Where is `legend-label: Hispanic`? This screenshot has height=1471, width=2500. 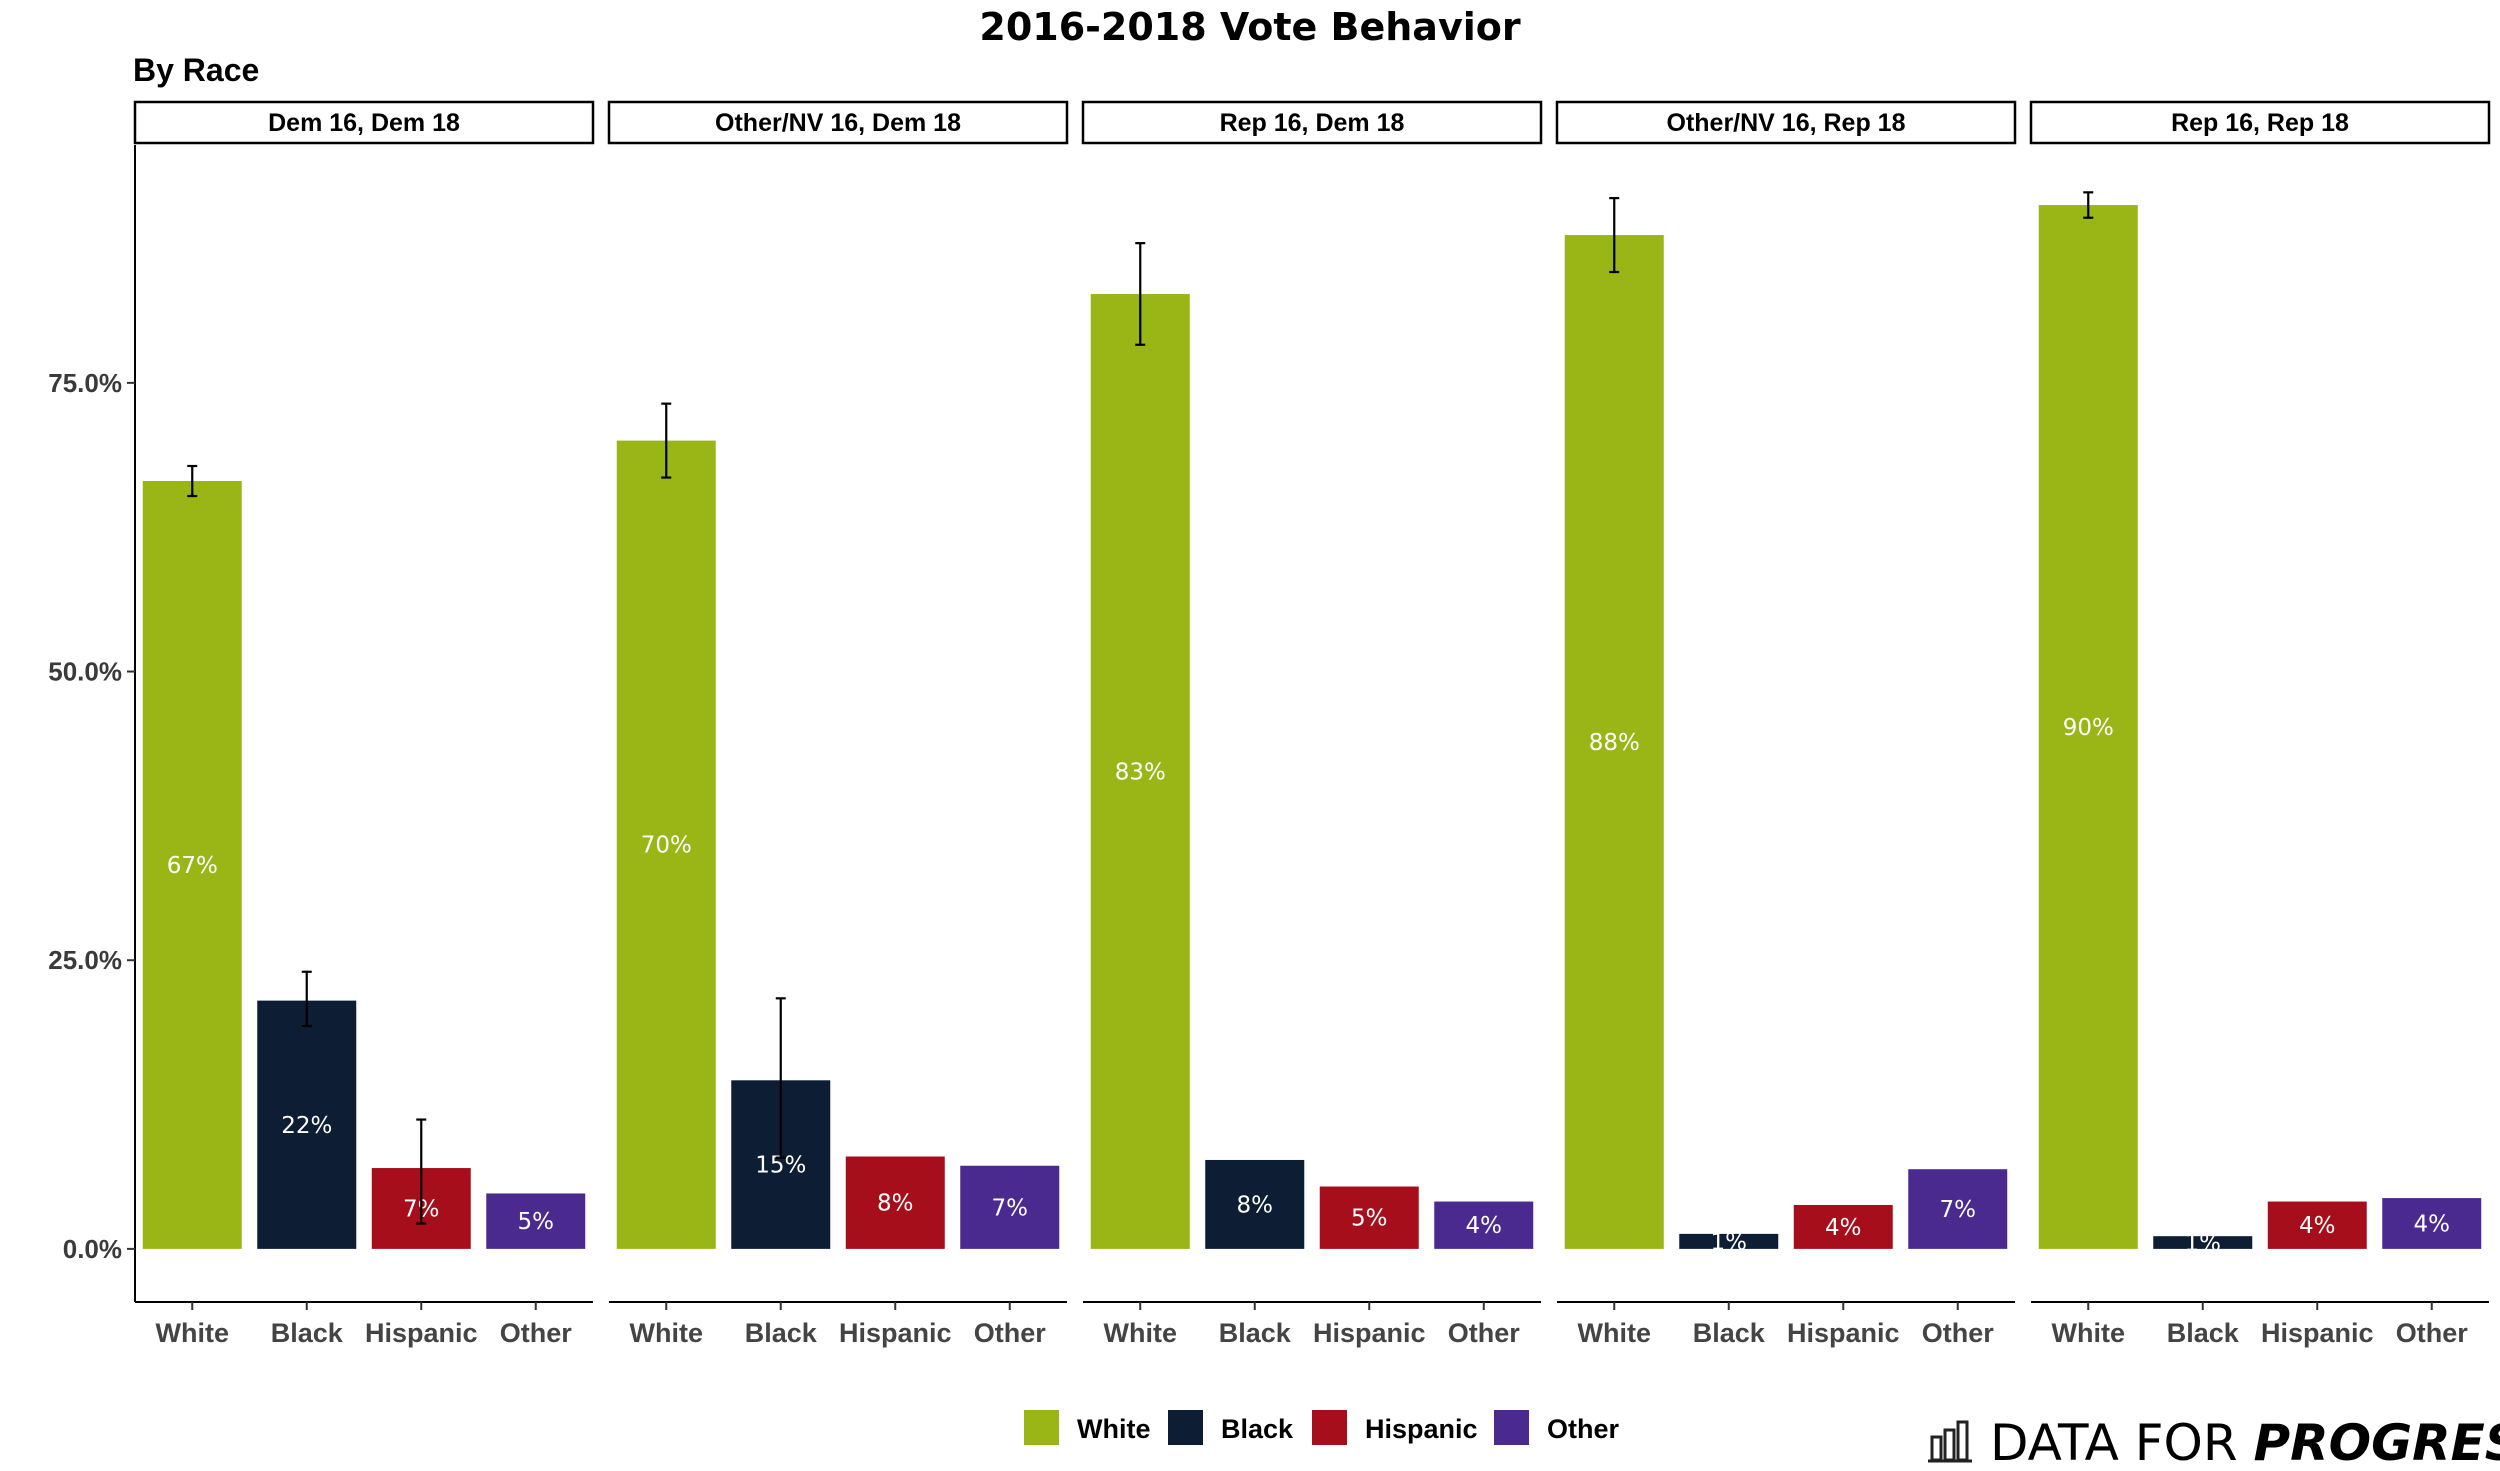
legend-label: Hispanic is located at coordinates (1421, 1429).